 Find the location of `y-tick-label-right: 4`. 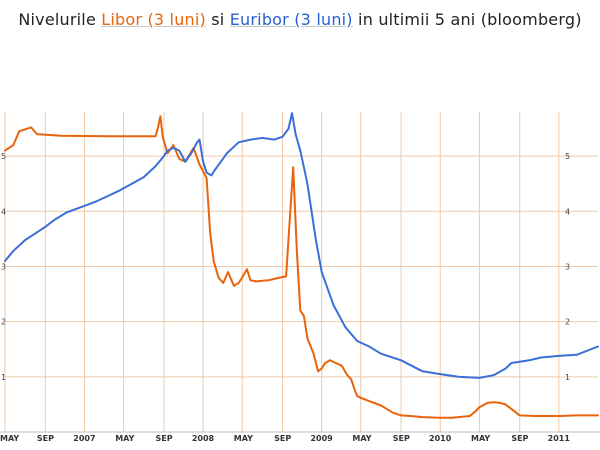

y-tick-label-right: 4 is located at coordinates (567, 211).